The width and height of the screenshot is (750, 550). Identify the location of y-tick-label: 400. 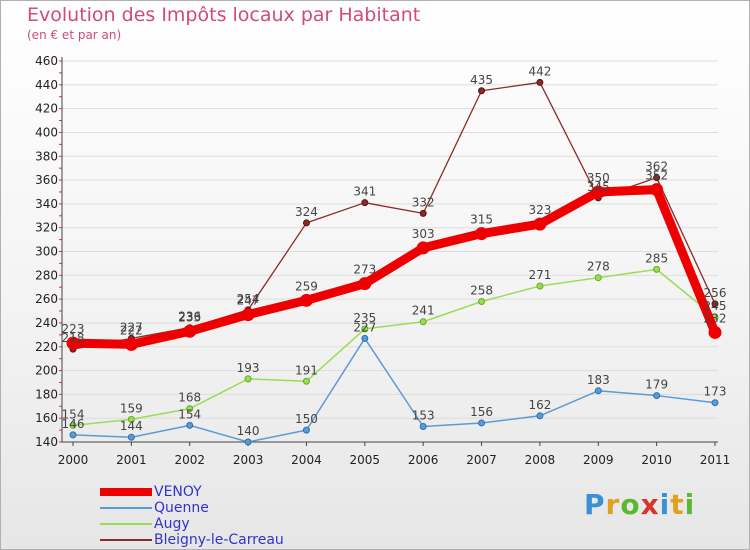
(46, 132).